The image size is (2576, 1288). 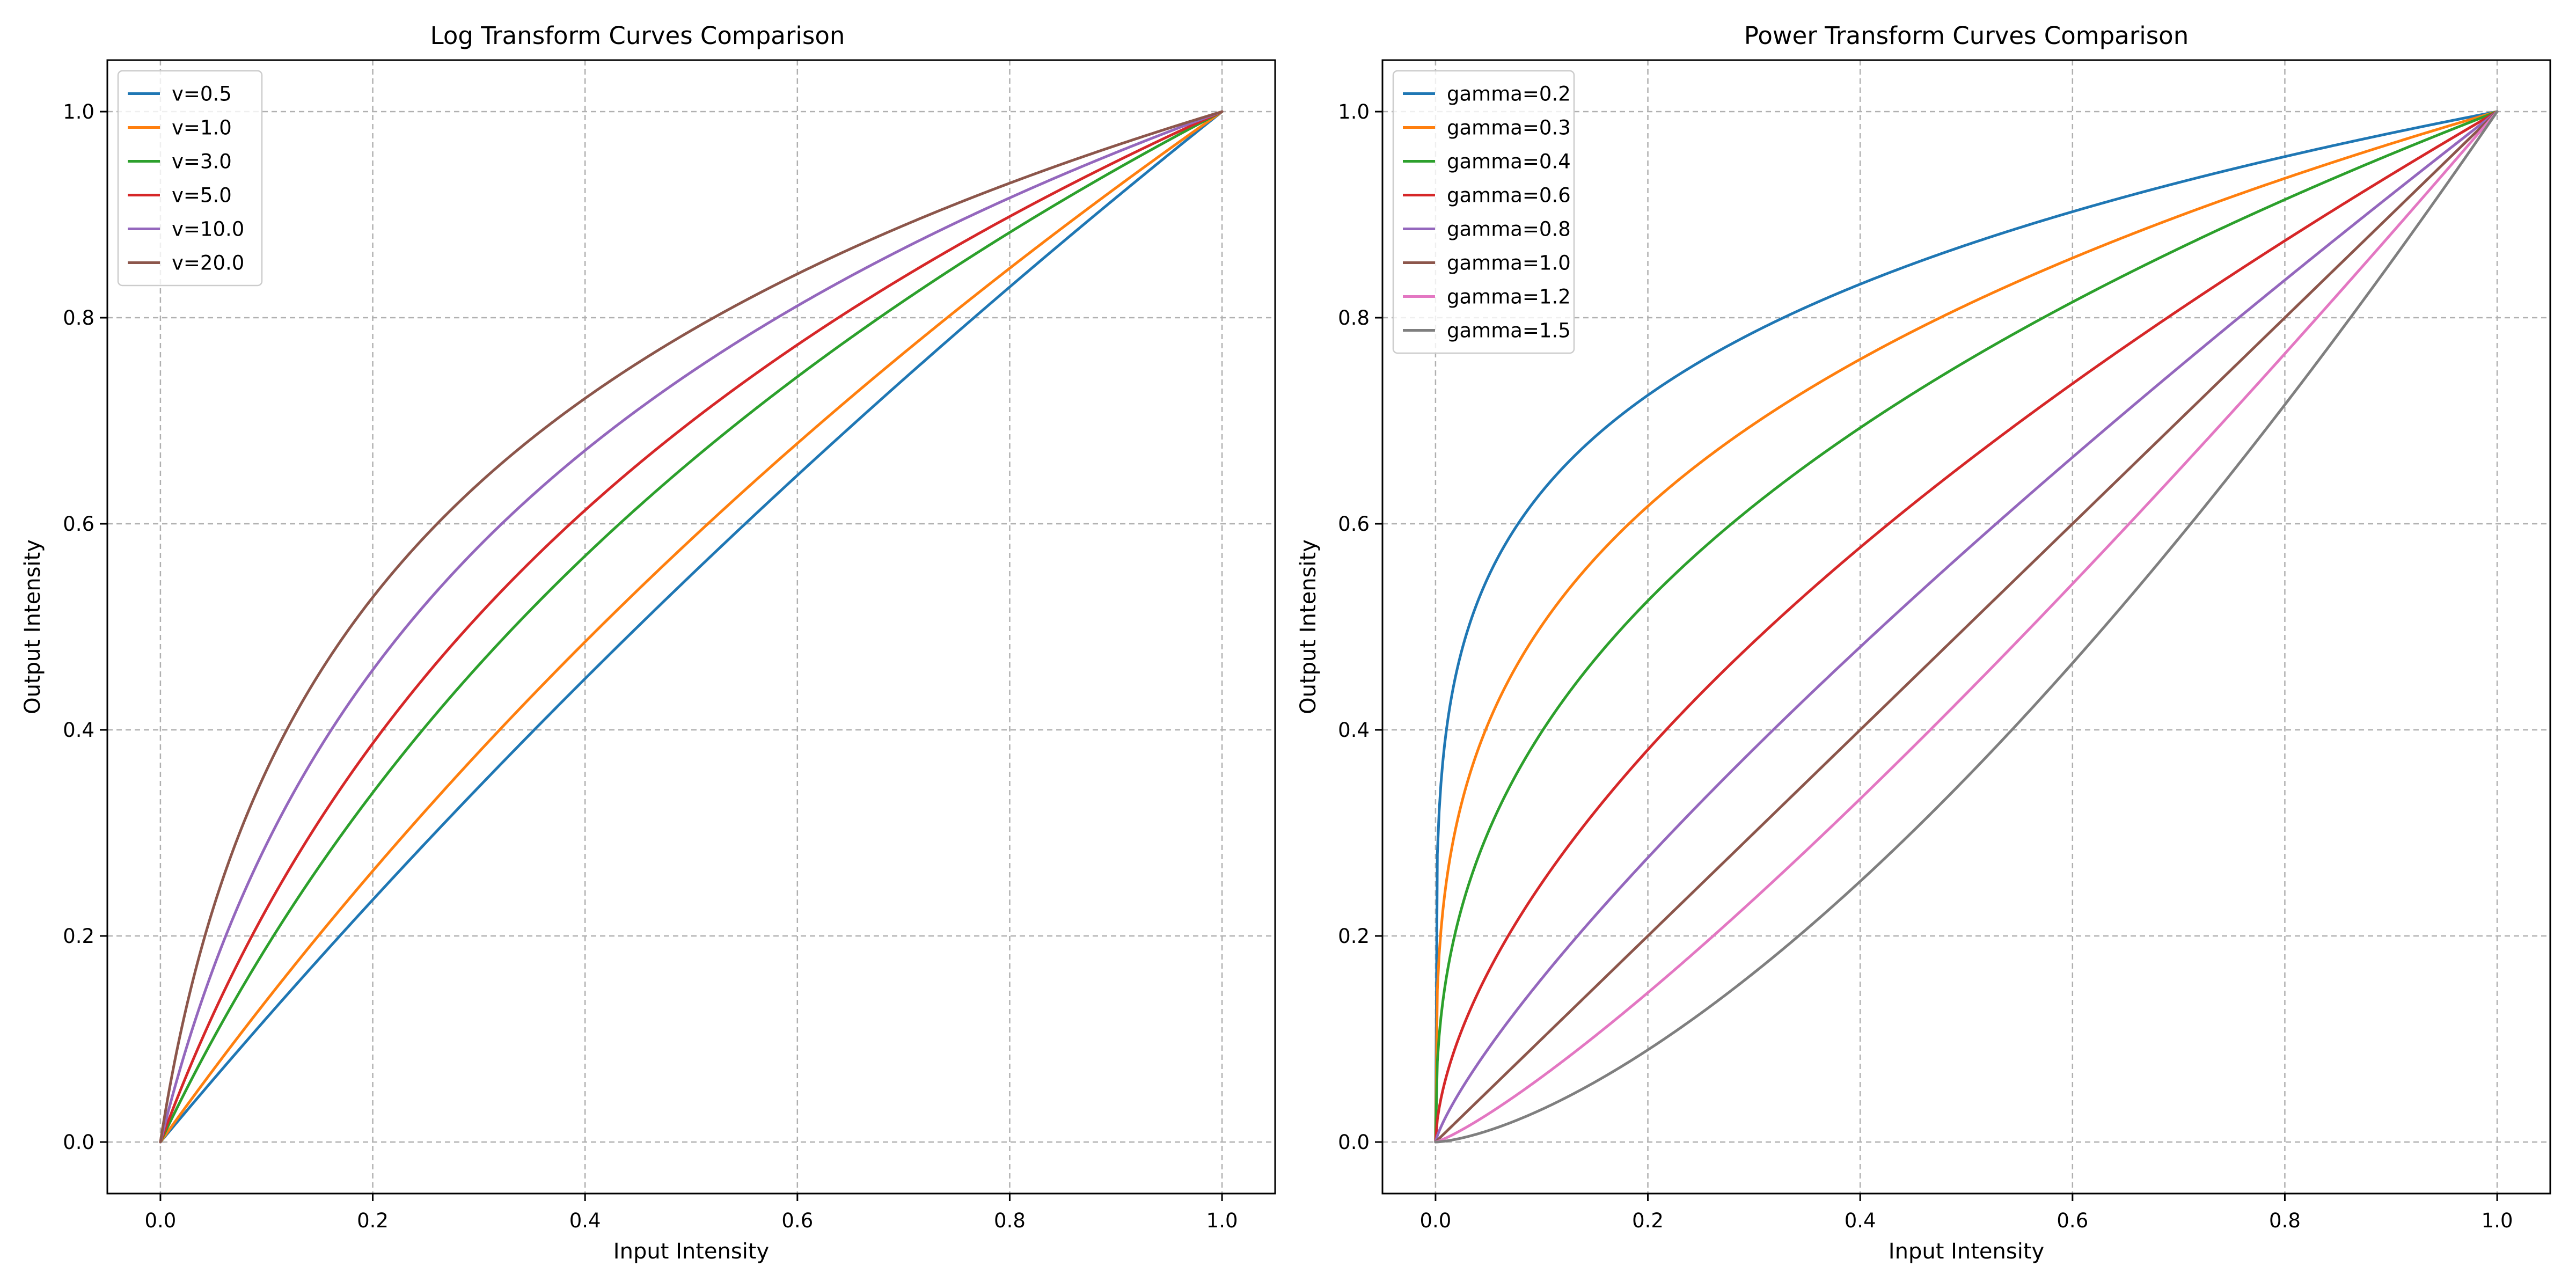 I want to click on power-legend-label-2: gamma=0.3, so click(x=1509, y=128).